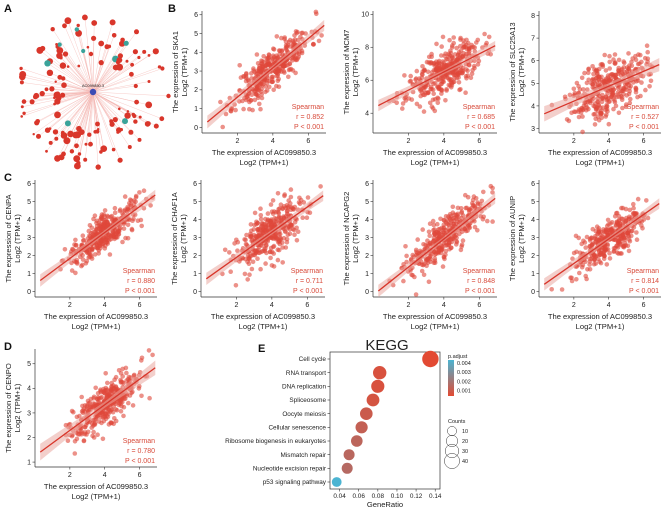 The width and height of the screenshot is (669, 509). What do you see at coordinates (29, 202) in the screenshot?
I see `y-tick-label: 5` at bounding box center [29, 202].